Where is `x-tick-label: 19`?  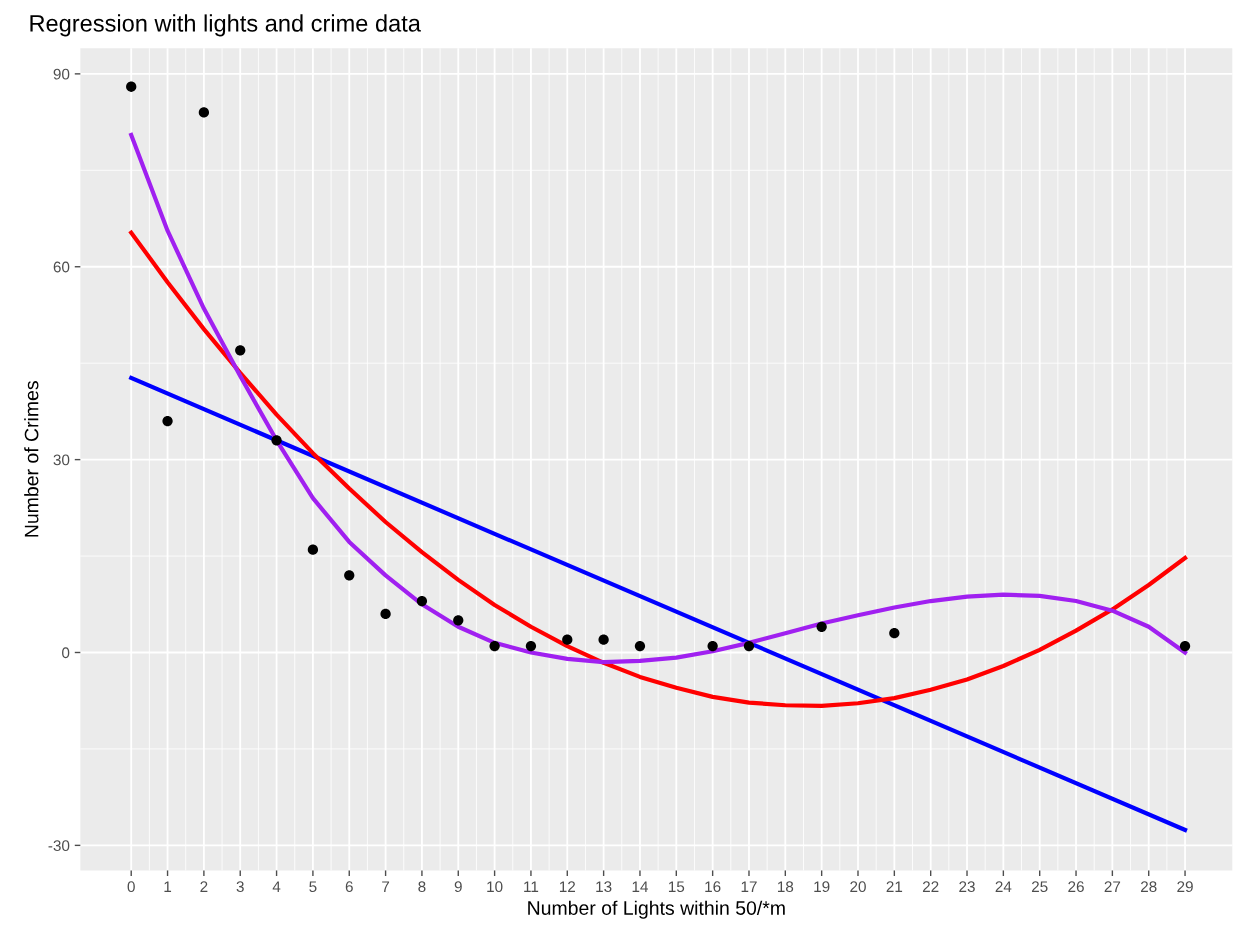 x-tick-label: 19 is located at coordinates (822, 887).